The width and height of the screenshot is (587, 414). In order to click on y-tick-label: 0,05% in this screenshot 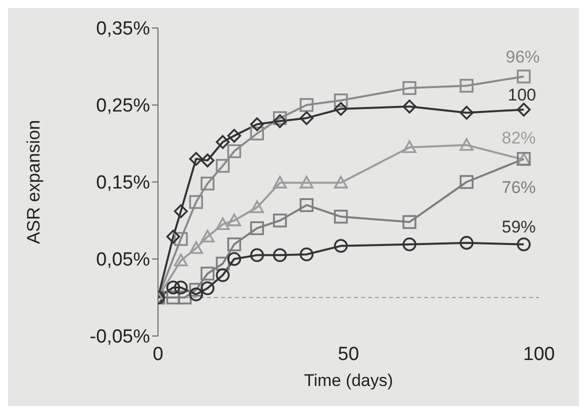, I will do `click(123, 260)`.